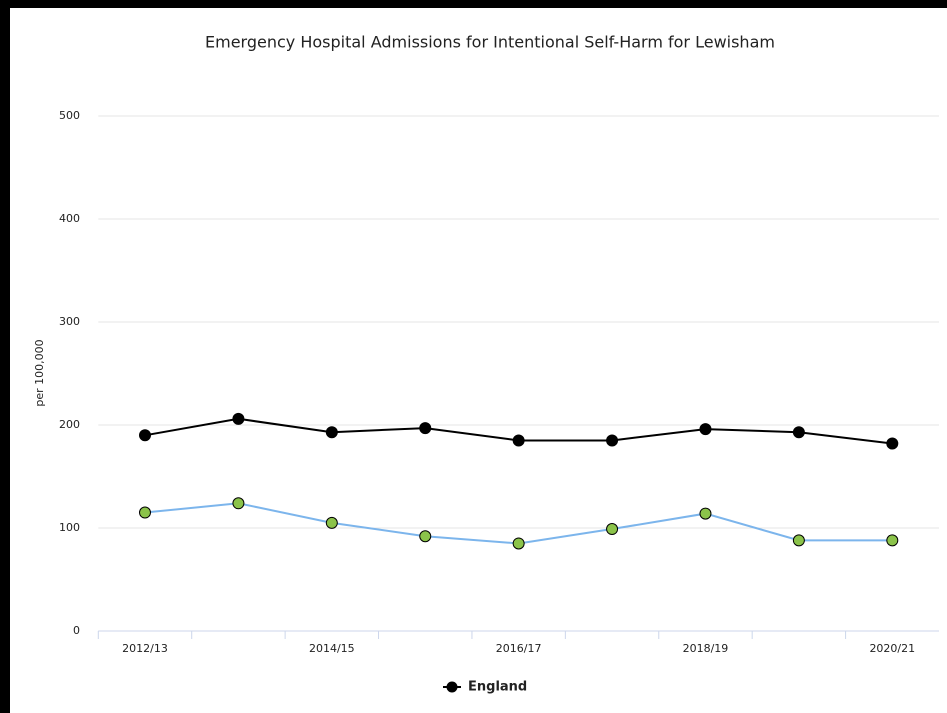 Image resolution: width=947 pixels, height=713 pixels. Describe the element at coordinates (76, 630) in the screenshot. I see `y-tick-label: 0` at that location.